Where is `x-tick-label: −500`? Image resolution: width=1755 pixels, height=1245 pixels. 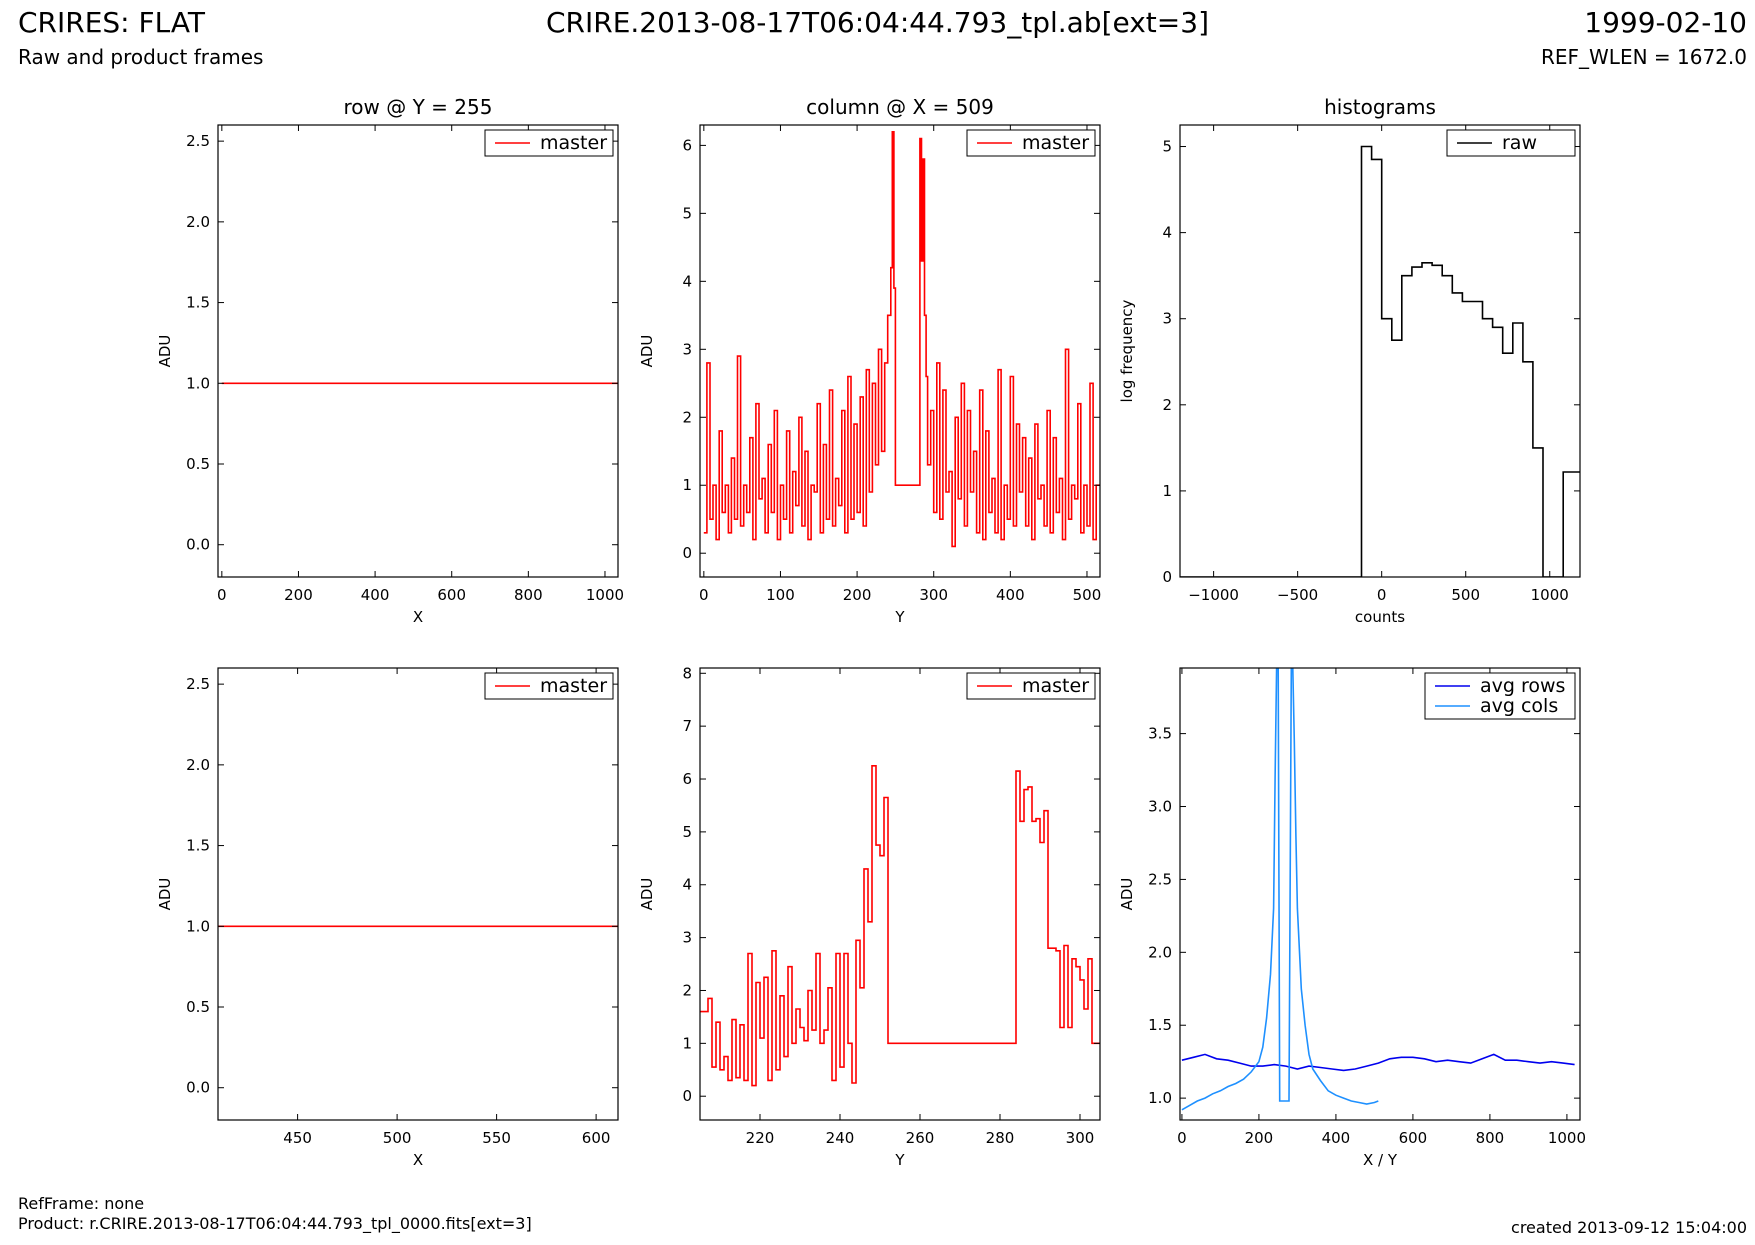
x-tick-label: −500 is located at coordinates (1297, 595).